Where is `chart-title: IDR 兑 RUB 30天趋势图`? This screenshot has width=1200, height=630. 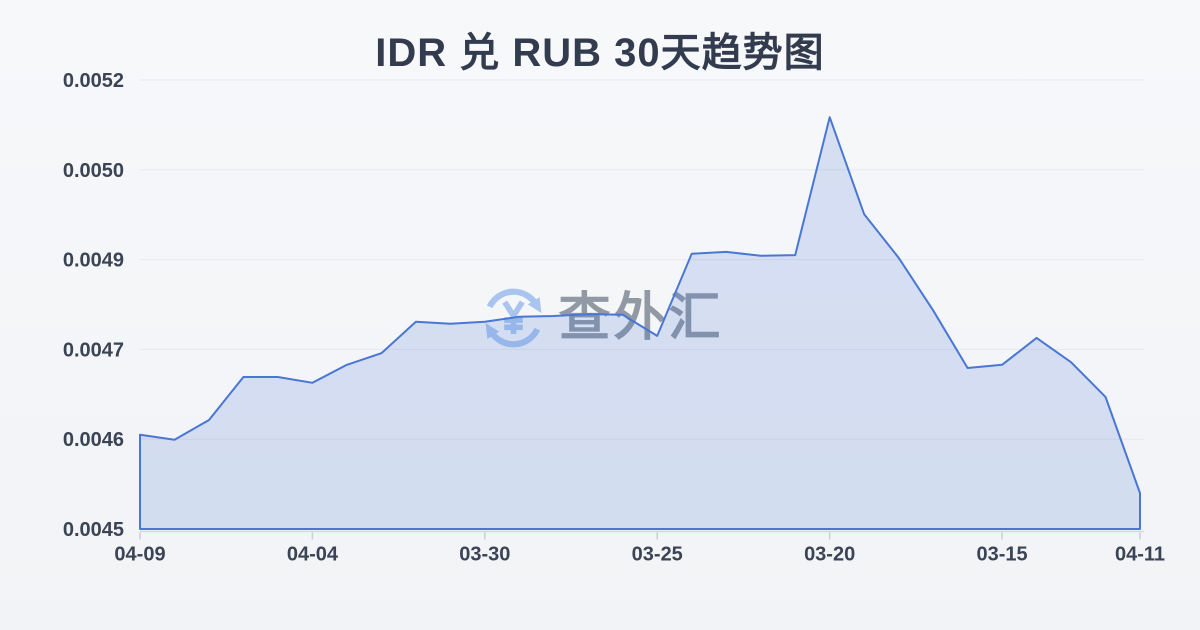 chart-title: IDR 兑 RUB 30天趋势图 is located at coordinates (600, 53).